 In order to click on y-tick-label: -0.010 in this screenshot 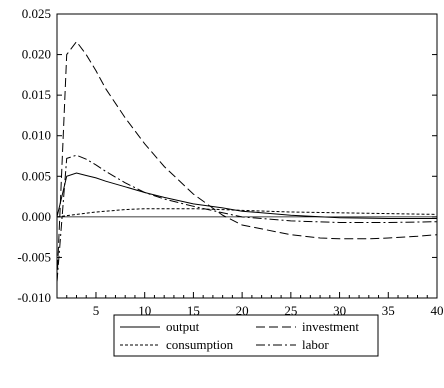, I will do `click(34, 297)`.